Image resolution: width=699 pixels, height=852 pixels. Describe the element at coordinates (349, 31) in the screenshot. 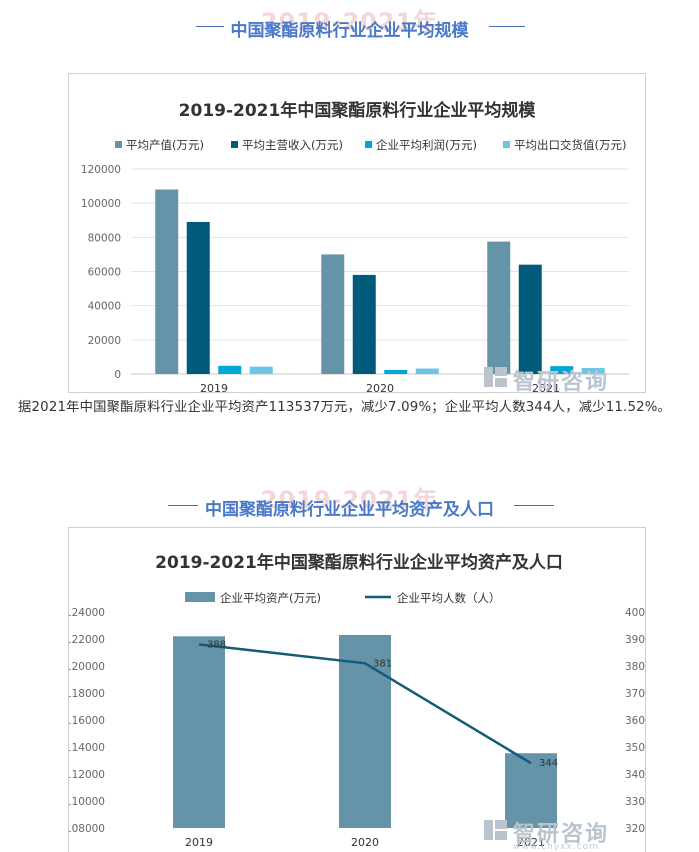

I see `section-title-scale: 中国聚酯原料行业企业平均规模` at that location.